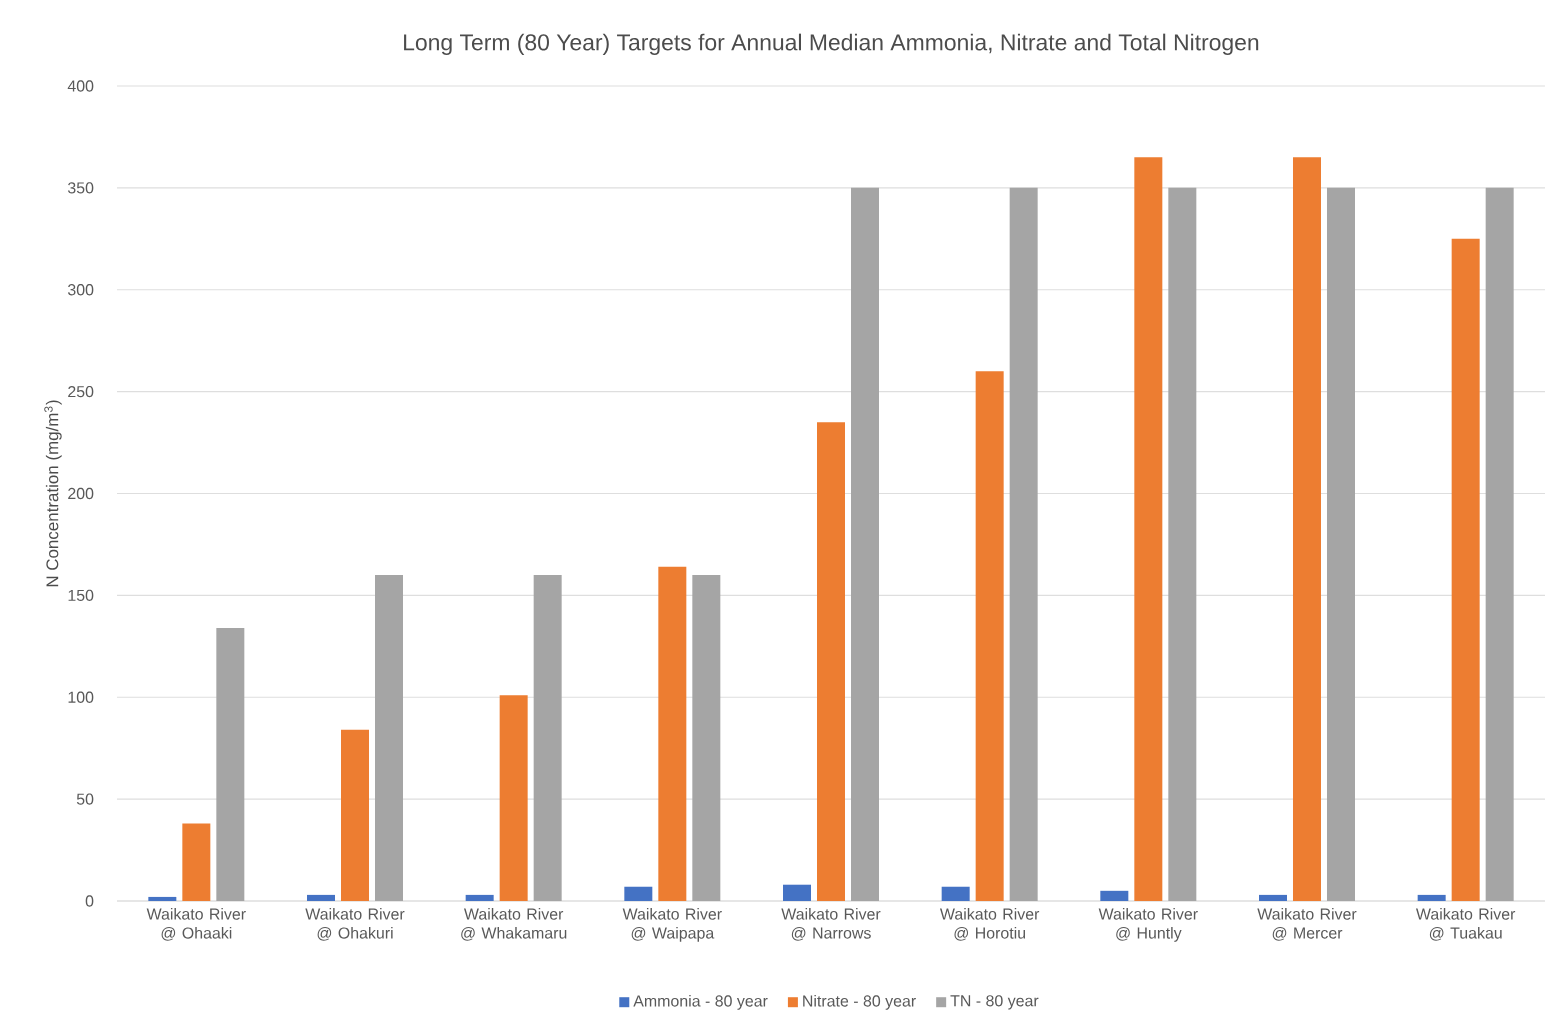 Image resolution: width=1555 pixels, height=1021 pixels. I want to click on x-tick-label: Waikato River @ Tuakau, so click(1465, 924).